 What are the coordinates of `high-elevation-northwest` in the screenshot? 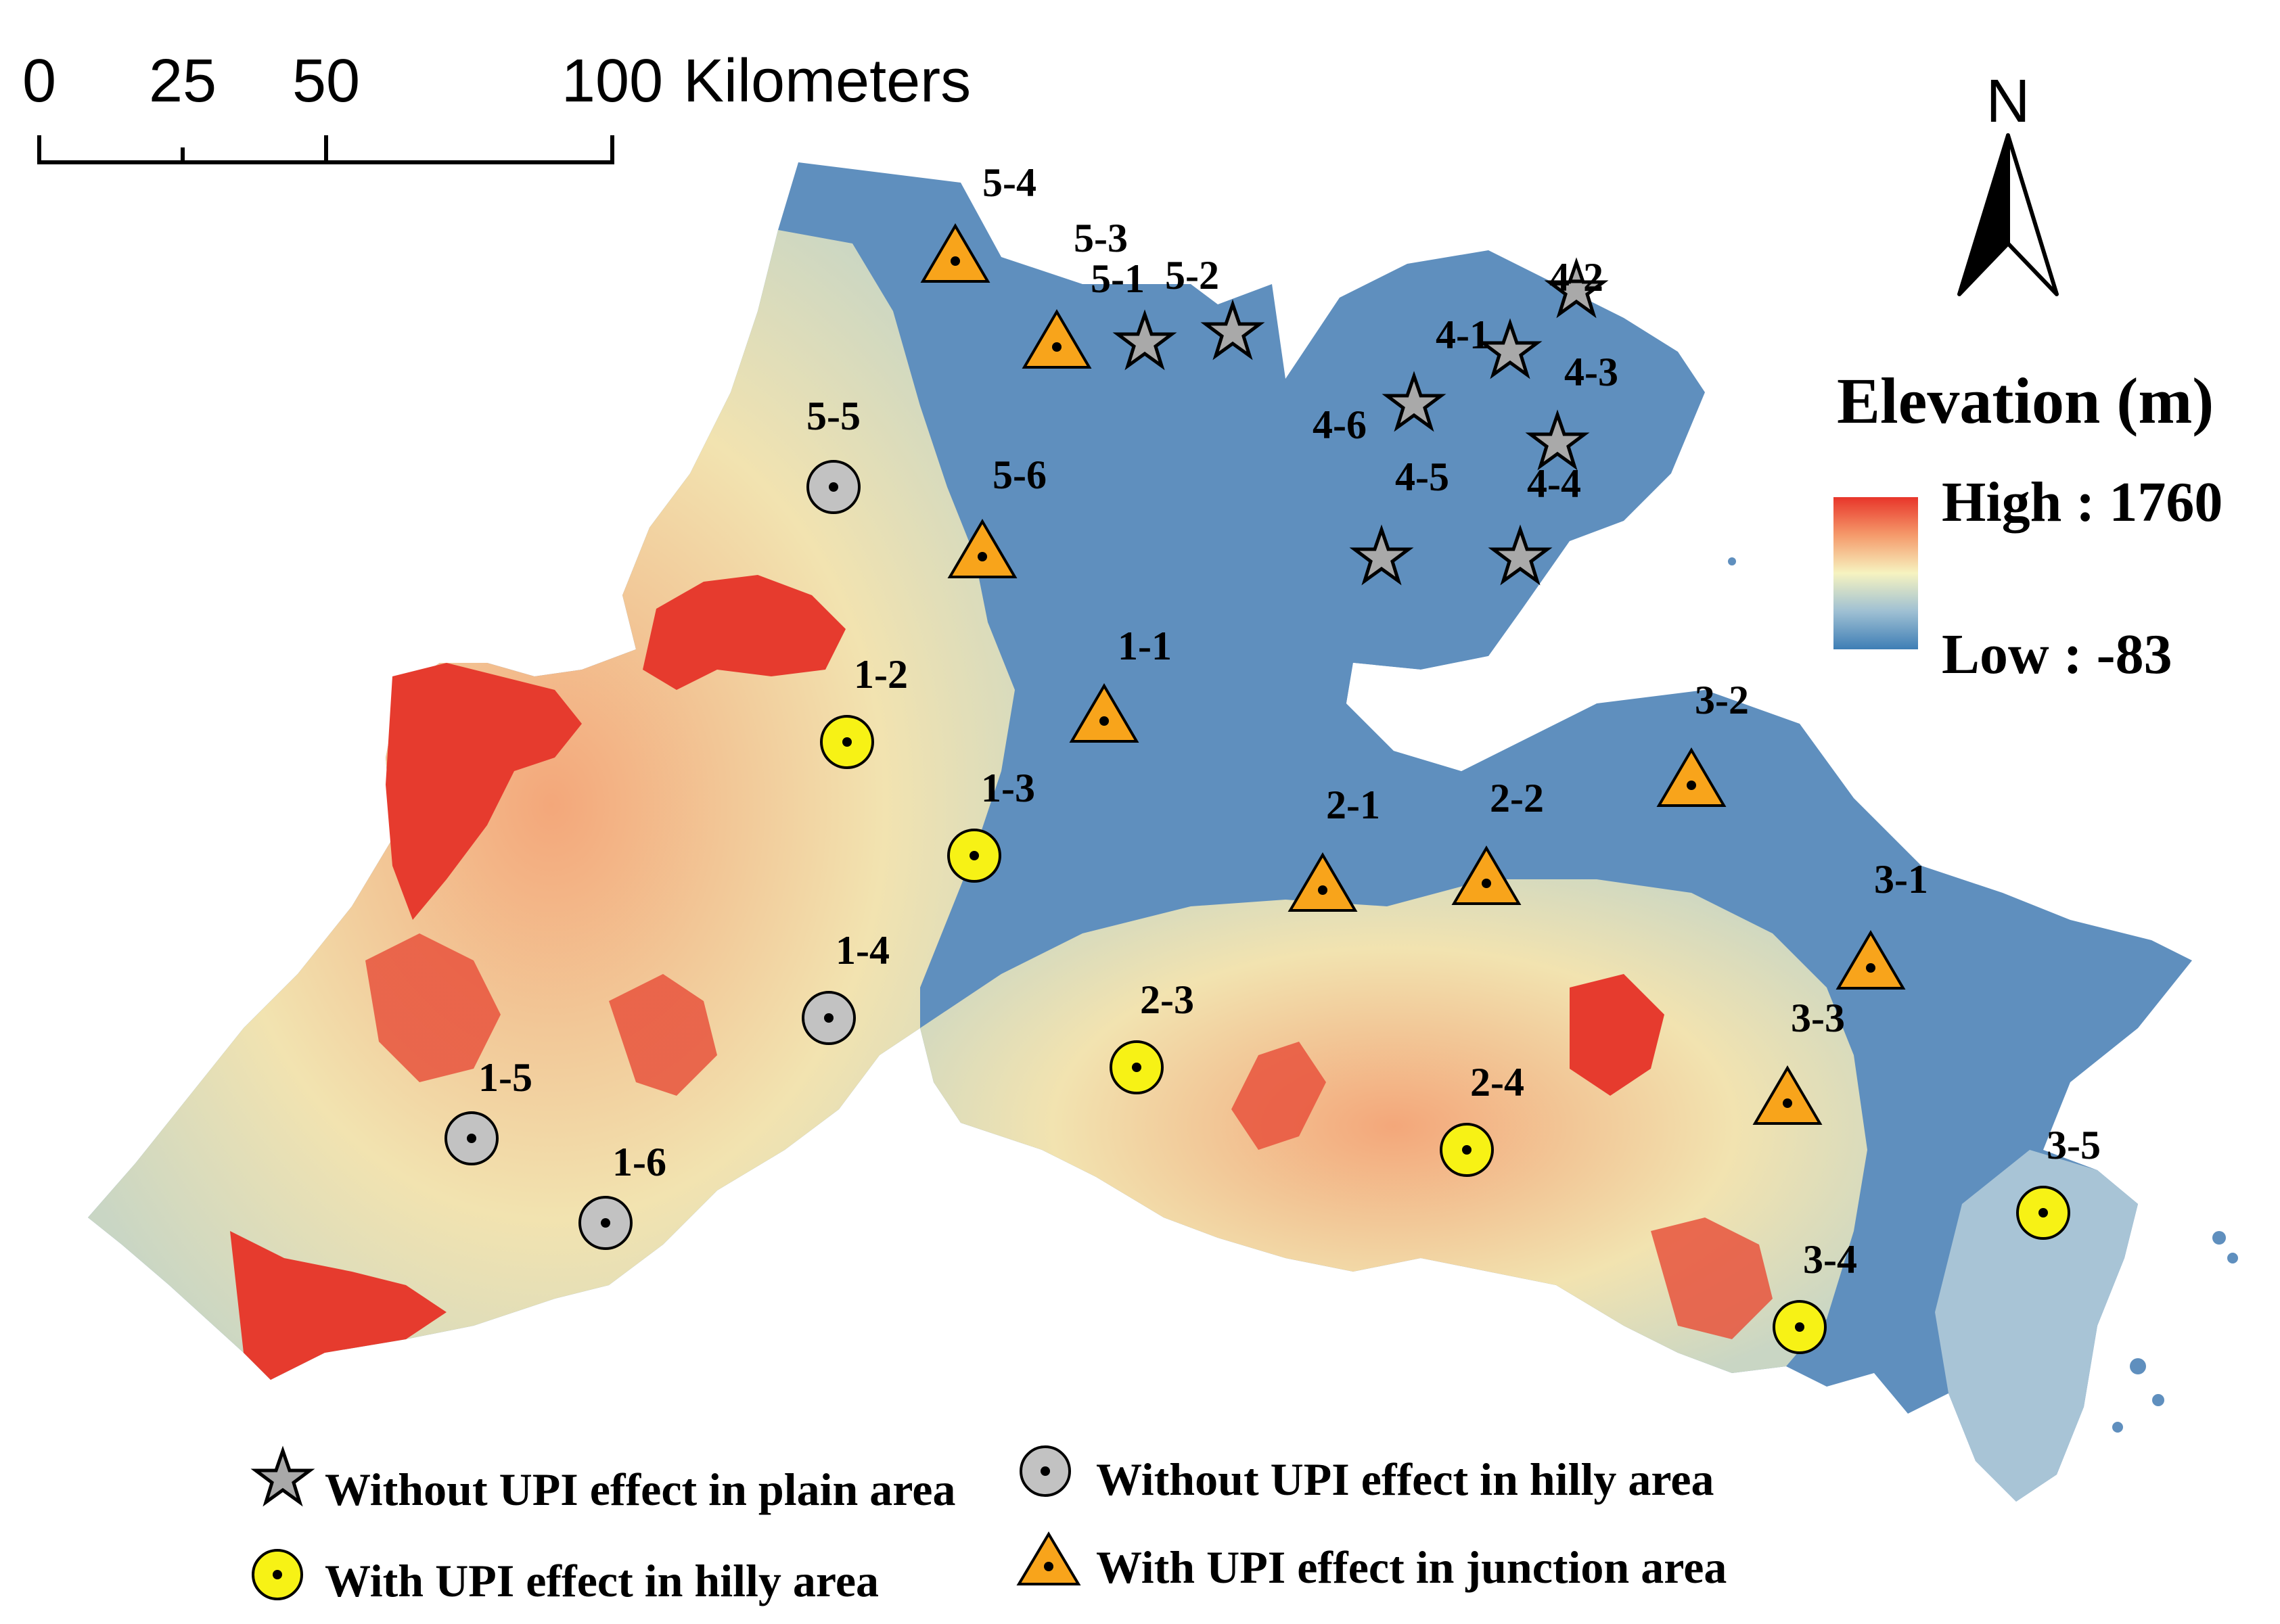 It's located at (744, 632).